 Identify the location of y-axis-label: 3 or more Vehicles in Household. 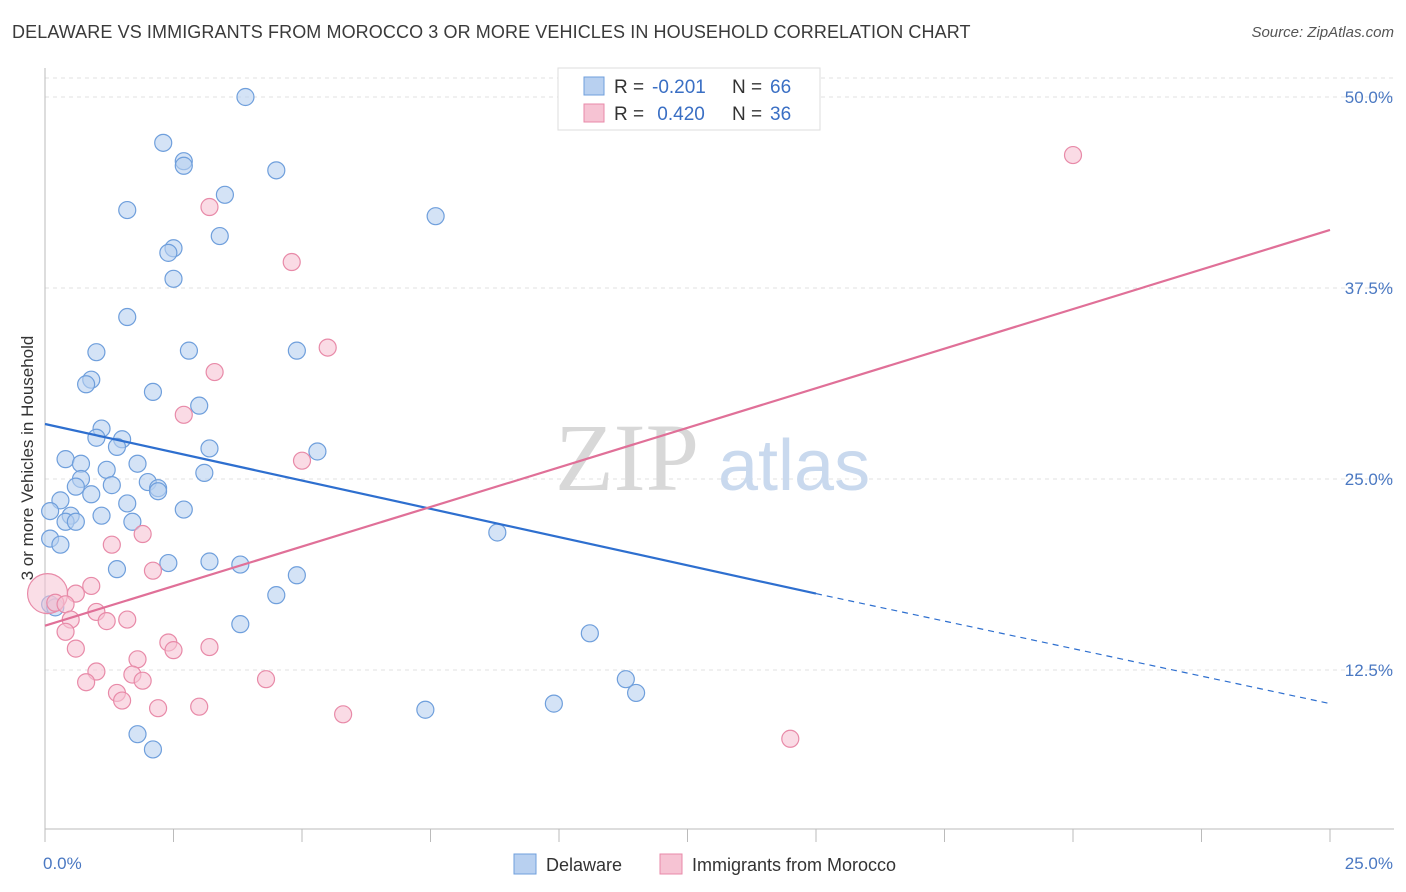
(27, 458).